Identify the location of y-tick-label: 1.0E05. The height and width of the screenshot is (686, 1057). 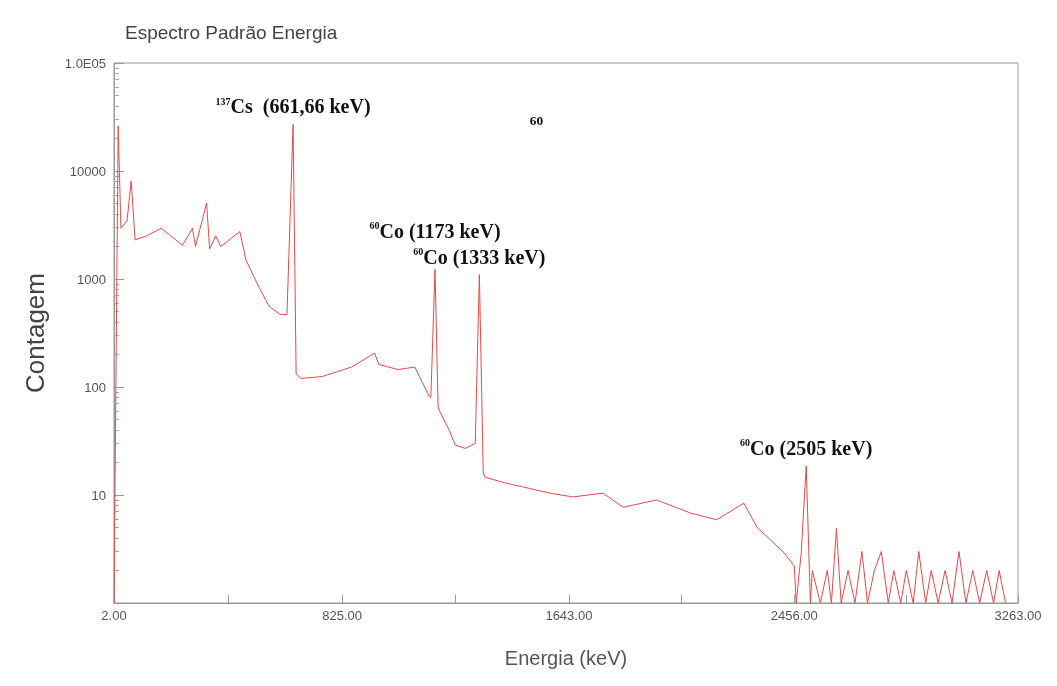
(85, 63).